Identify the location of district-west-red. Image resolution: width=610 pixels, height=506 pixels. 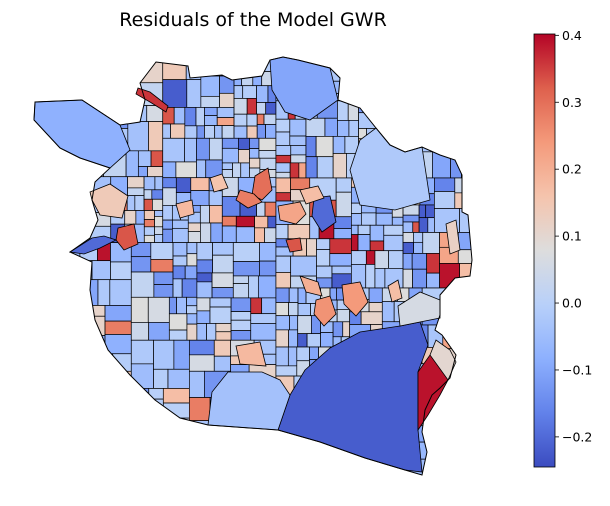
(127, 237).